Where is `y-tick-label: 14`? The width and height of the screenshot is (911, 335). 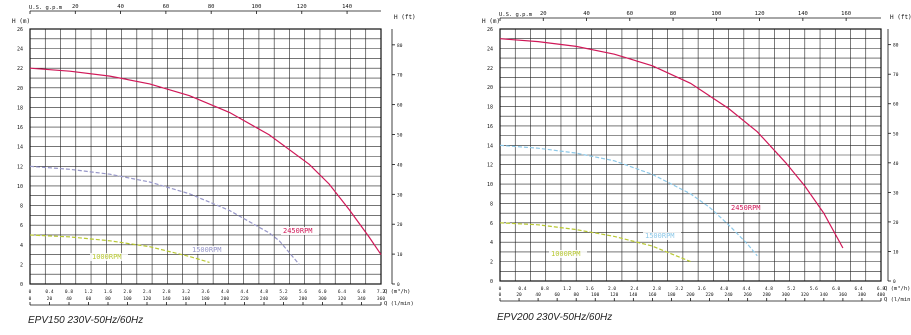 y-tick-label: 14 is located at coordinates (20, 148).